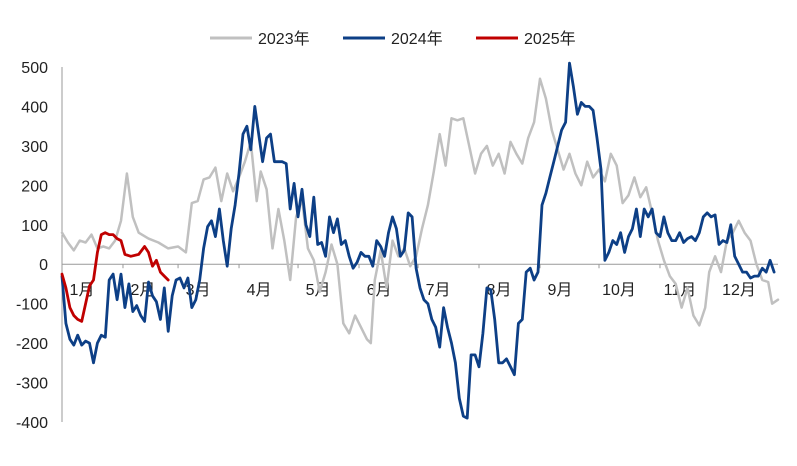  Describe the element at coordinates (34, 147) in the screenshot. I see `y-tick-label: 300` at that location.